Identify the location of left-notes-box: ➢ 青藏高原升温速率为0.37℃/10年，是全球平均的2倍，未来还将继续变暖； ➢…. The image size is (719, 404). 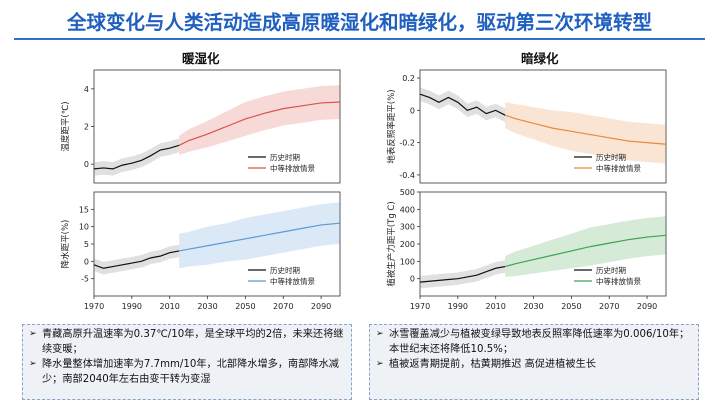
(187, 362).